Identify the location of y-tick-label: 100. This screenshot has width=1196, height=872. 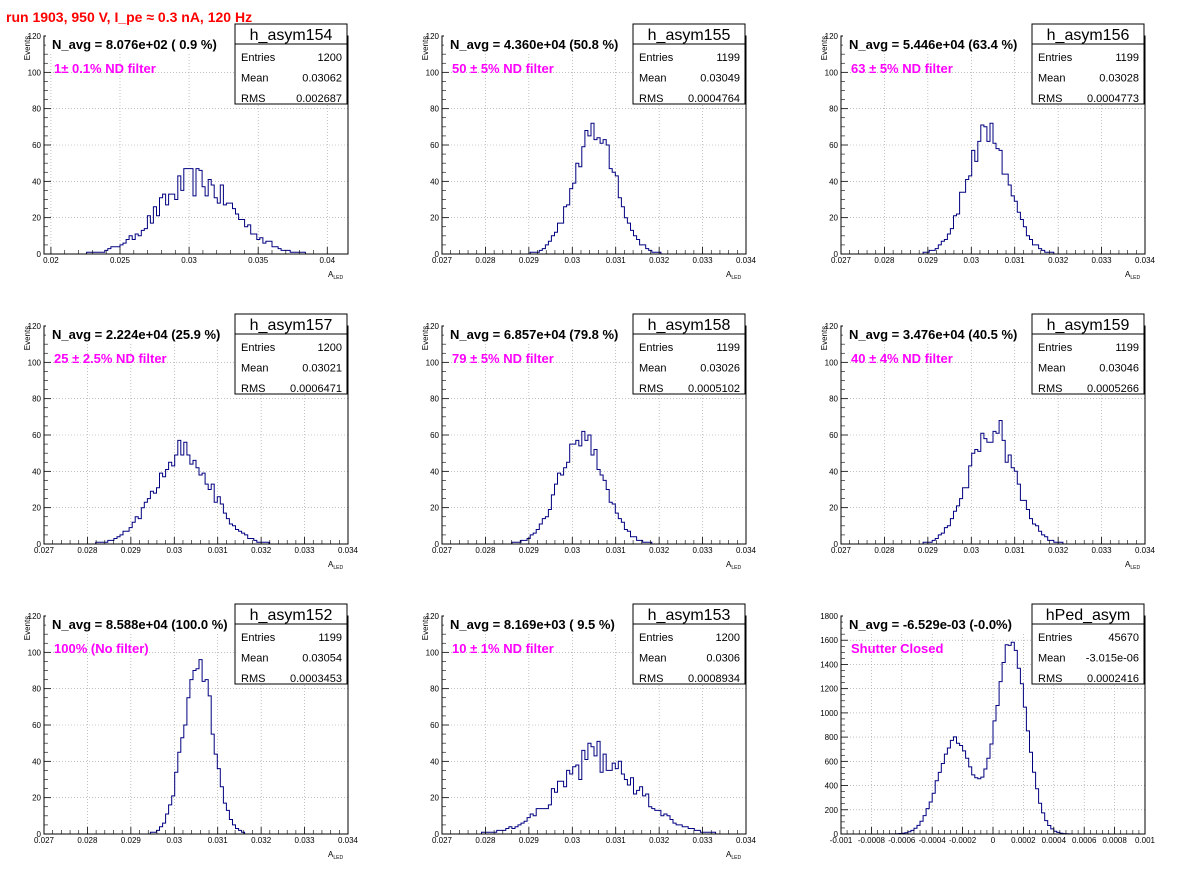
(35, 652).